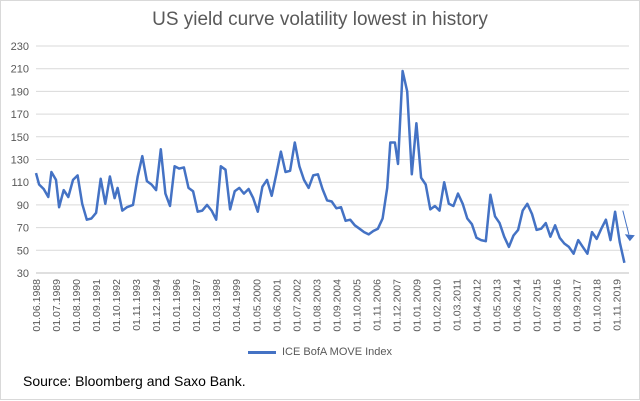  What do you see at coordinates (23, 274) in the screenshot?
I see `y-tick-label: 30` at bounding box center [23, 274].